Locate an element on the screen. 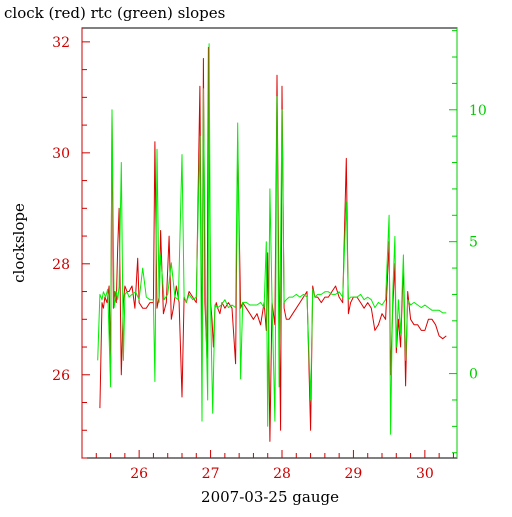 The width and height of the screenshot is (512, 517). right-tick-label: 0 is located at coordinates (473, 375).